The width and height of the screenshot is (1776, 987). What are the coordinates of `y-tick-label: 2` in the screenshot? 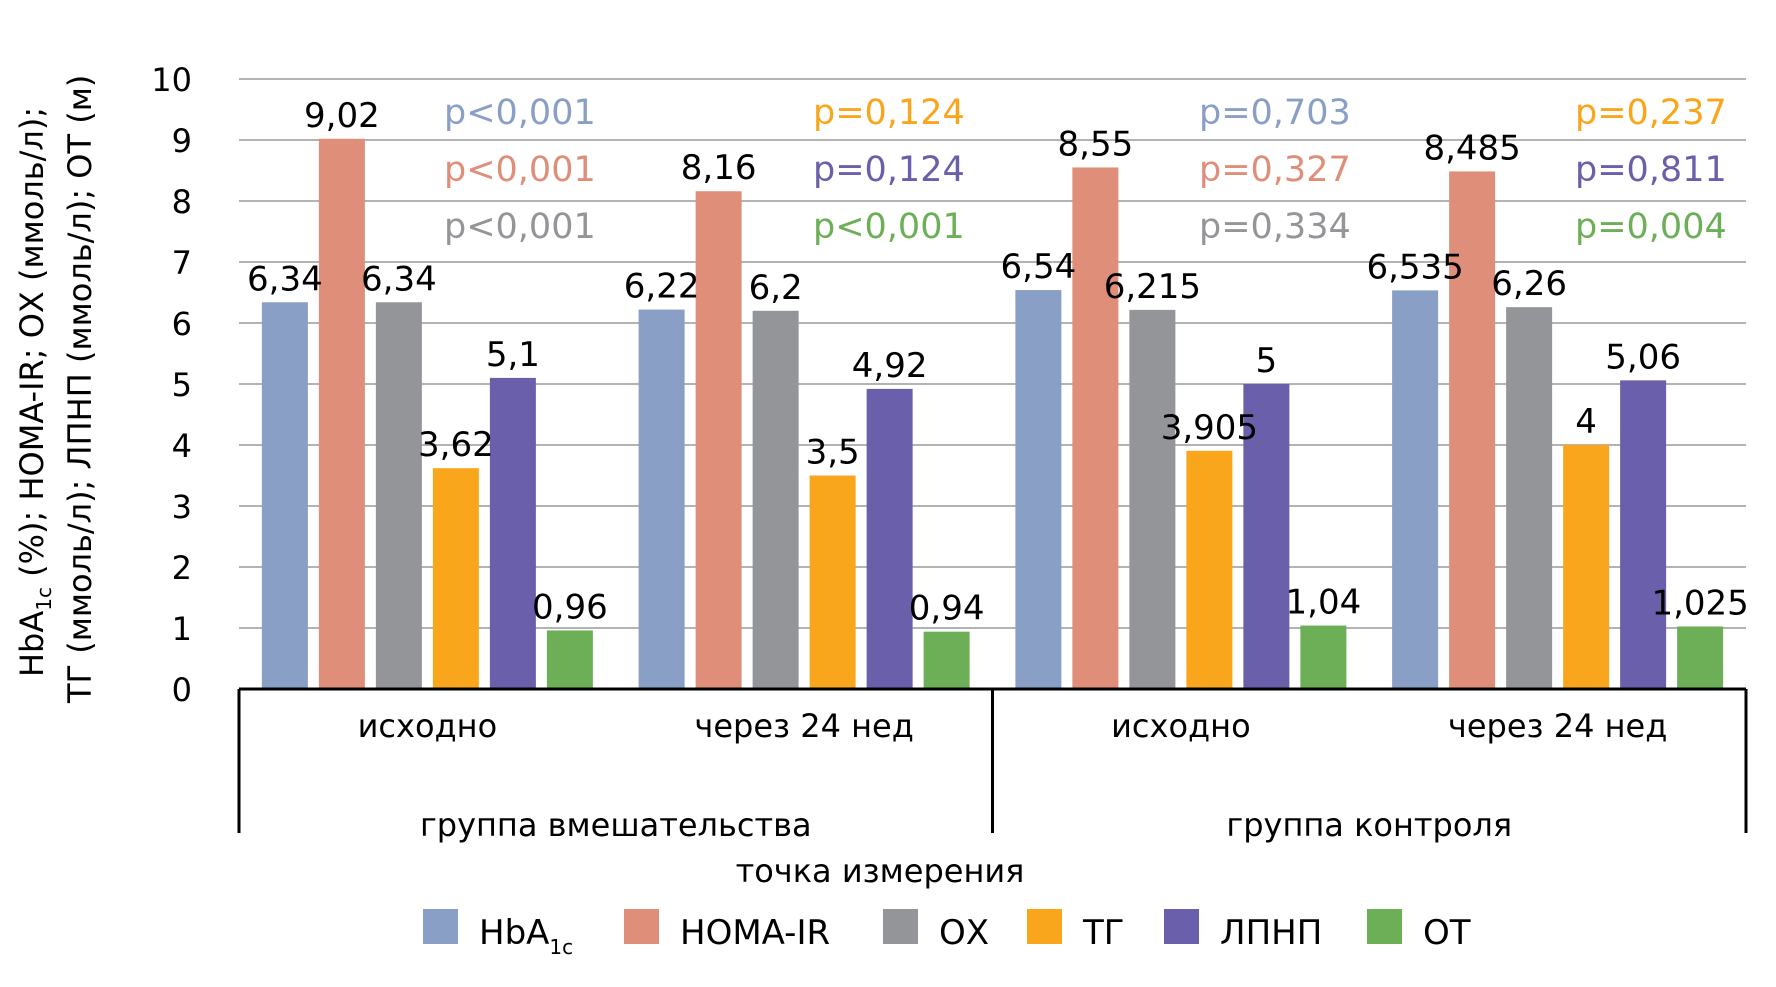 It's located at (182, 568).